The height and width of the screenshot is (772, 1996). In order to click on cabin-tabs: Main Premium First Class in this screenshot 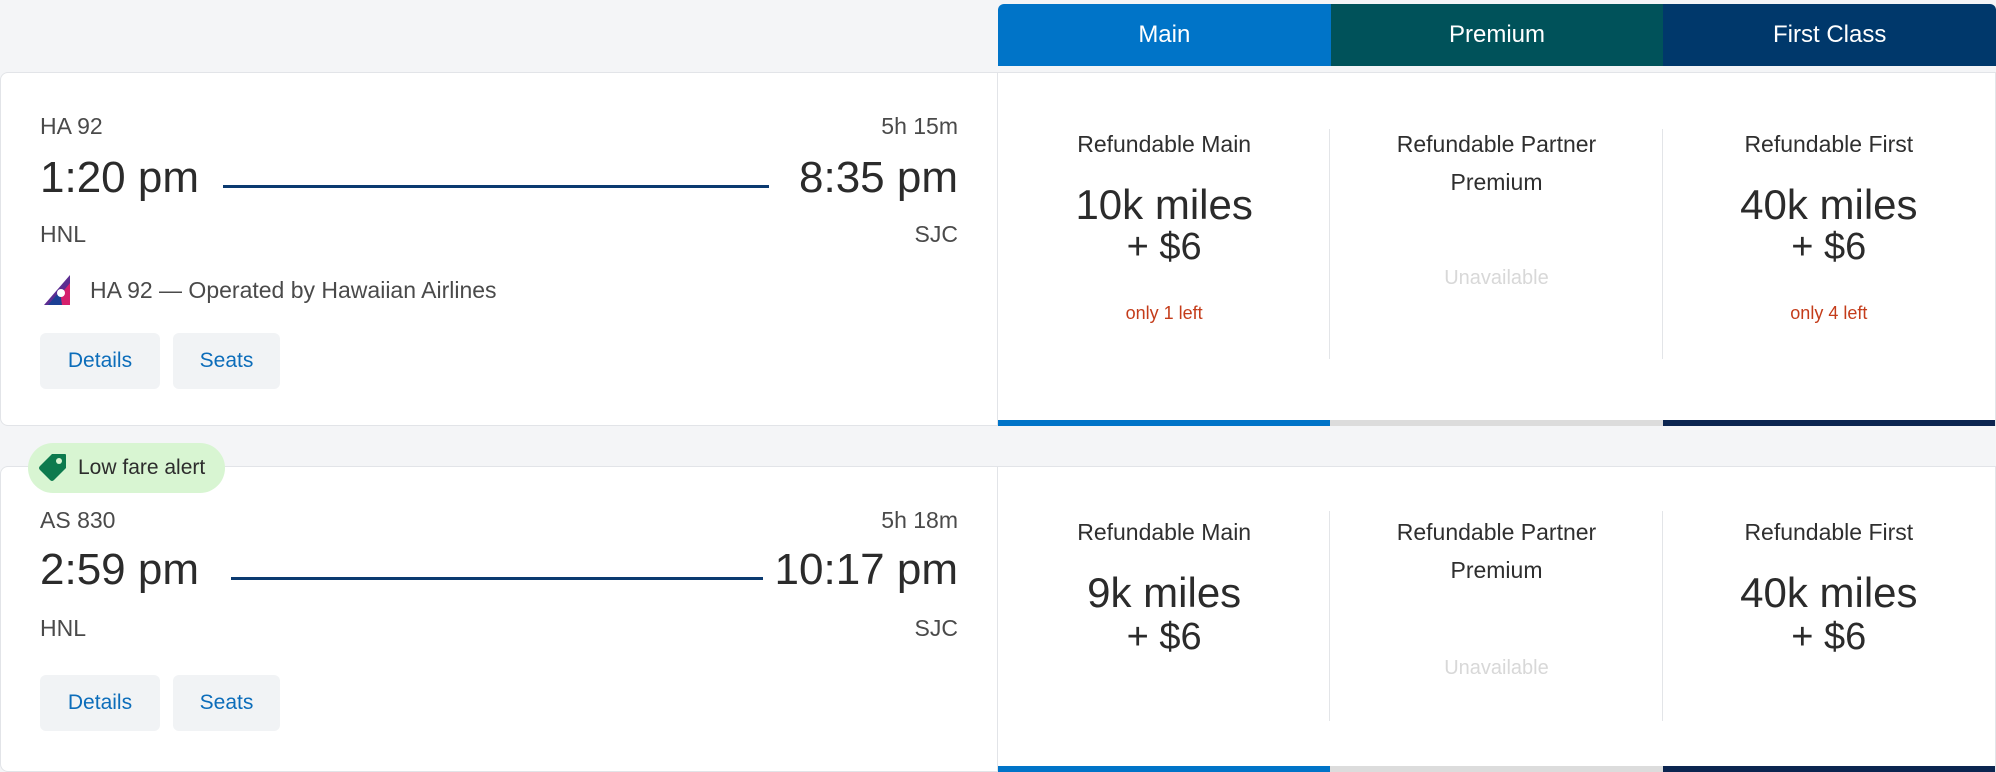, I will do `click(1497, 35)`.